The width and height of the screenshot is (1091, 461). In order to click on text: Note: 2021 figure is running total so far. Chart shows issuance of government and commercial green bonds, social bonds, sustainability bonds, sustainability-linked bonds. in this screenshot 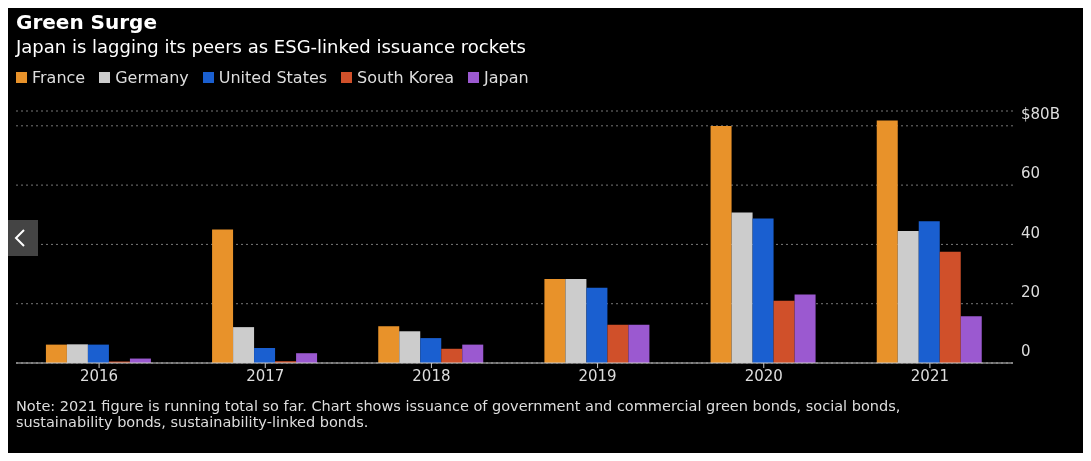, I will do `click(459, 414)`.